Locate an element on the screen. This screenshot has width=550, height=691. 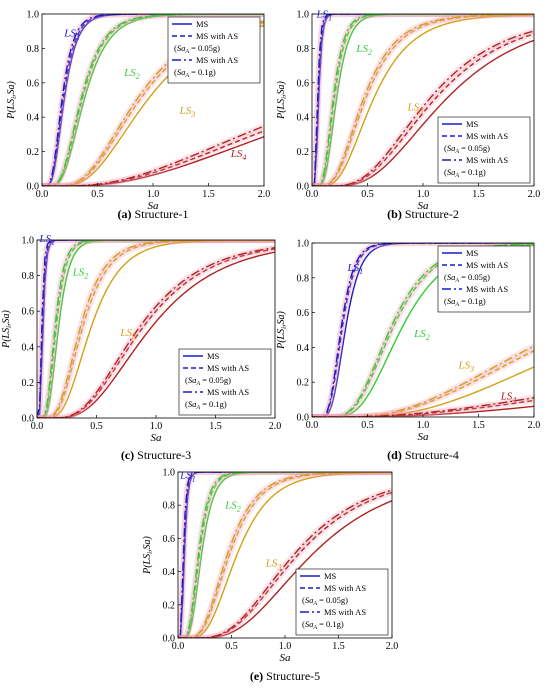
panel-caption: (e) Structure-5 is located at coordinates (285, 676).